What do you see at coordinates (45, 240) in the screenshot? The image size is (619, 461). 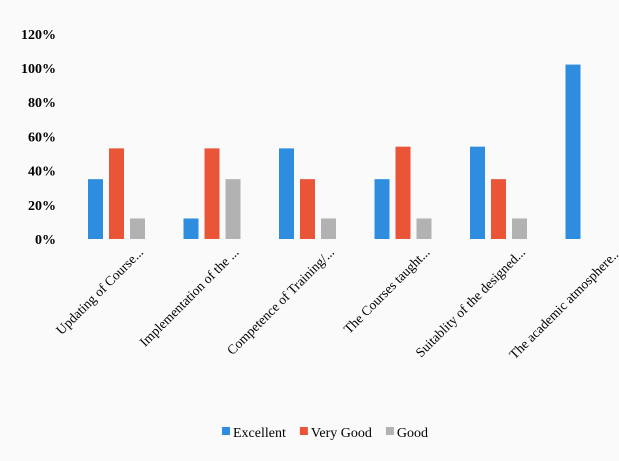 I see `y-tick-label: 0%` at bounding box center [45, 240].